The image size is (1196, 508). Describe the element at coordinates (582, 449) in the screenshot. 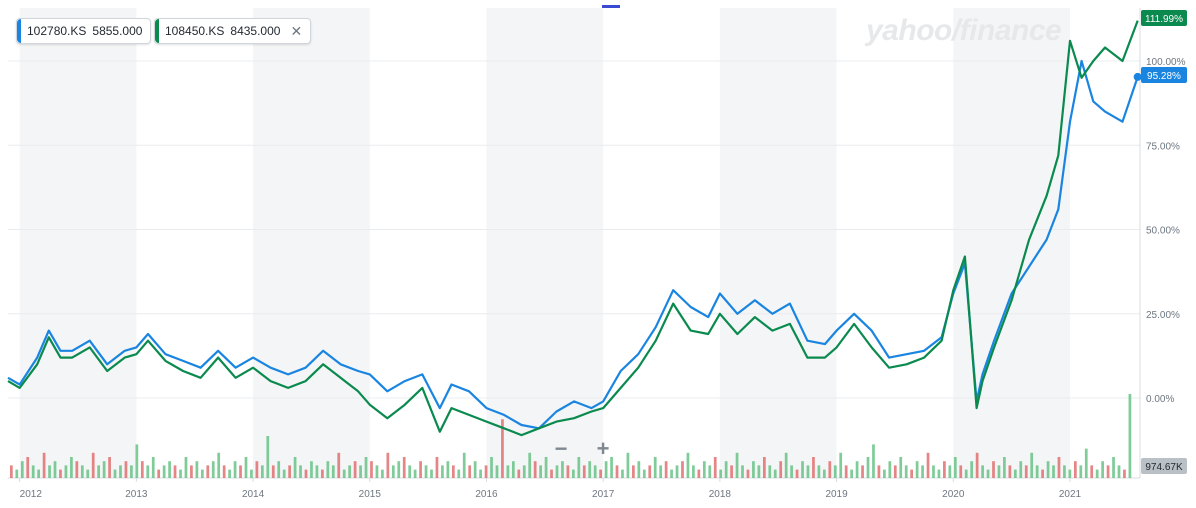

I see `zoom-controls: − +` at that location.